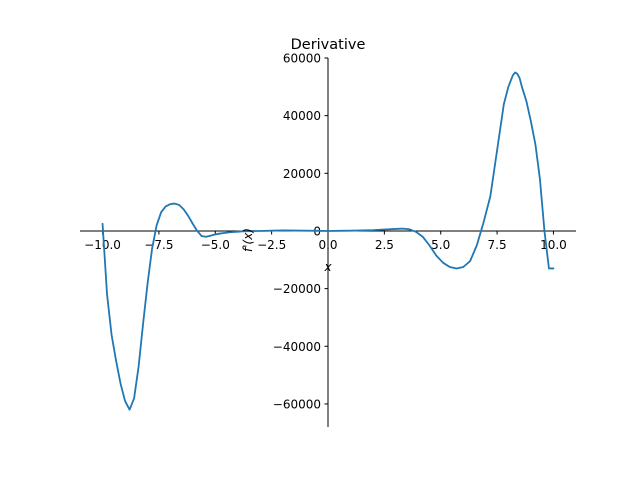 This screenshot has width=640, height=480. What do you see at coordinates (297, 289) in the screenshot?
I see `y-tick-label: −20000` at bounding box center [297, 289].